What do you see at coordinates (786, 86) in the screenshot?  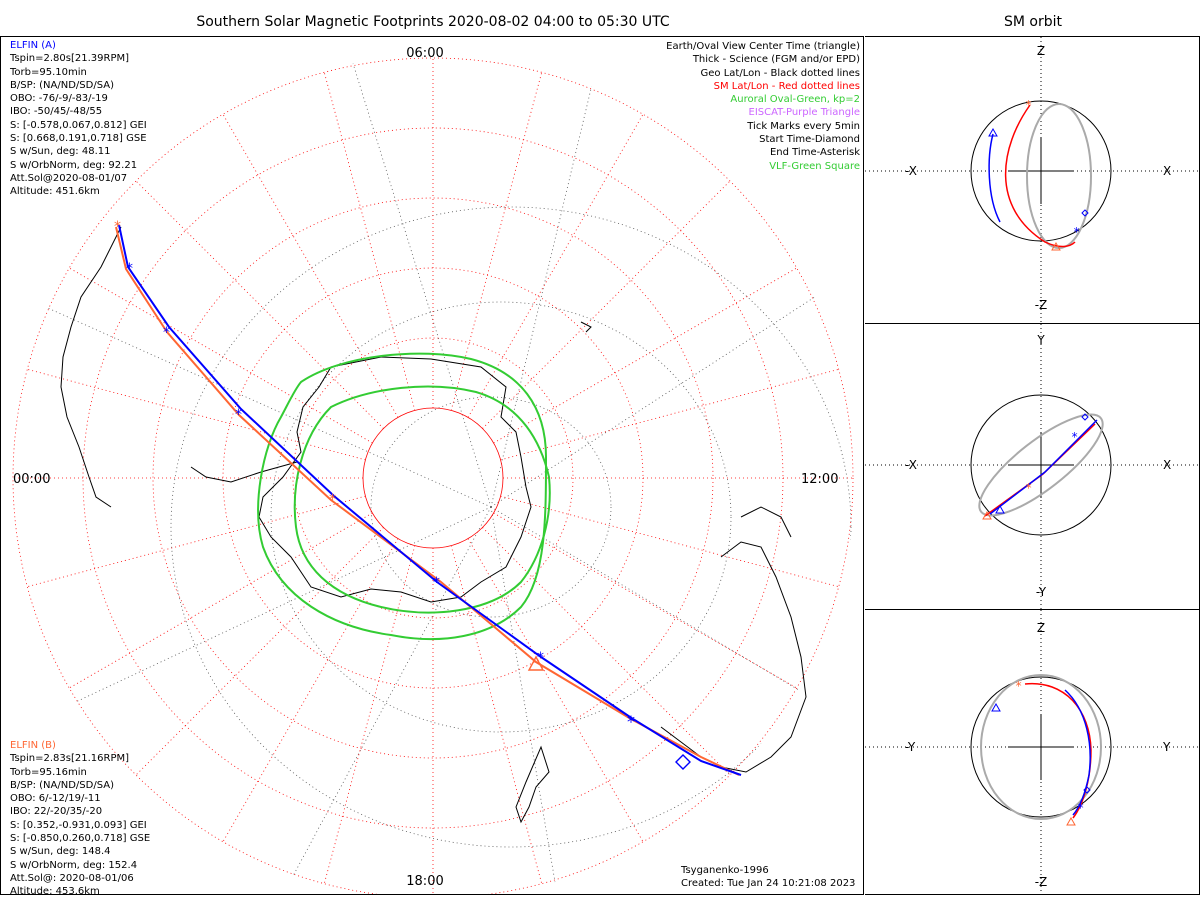 I see `legend-entry: SM Lat/Lon - Red dotted lines` at bounding box center [786, 86].